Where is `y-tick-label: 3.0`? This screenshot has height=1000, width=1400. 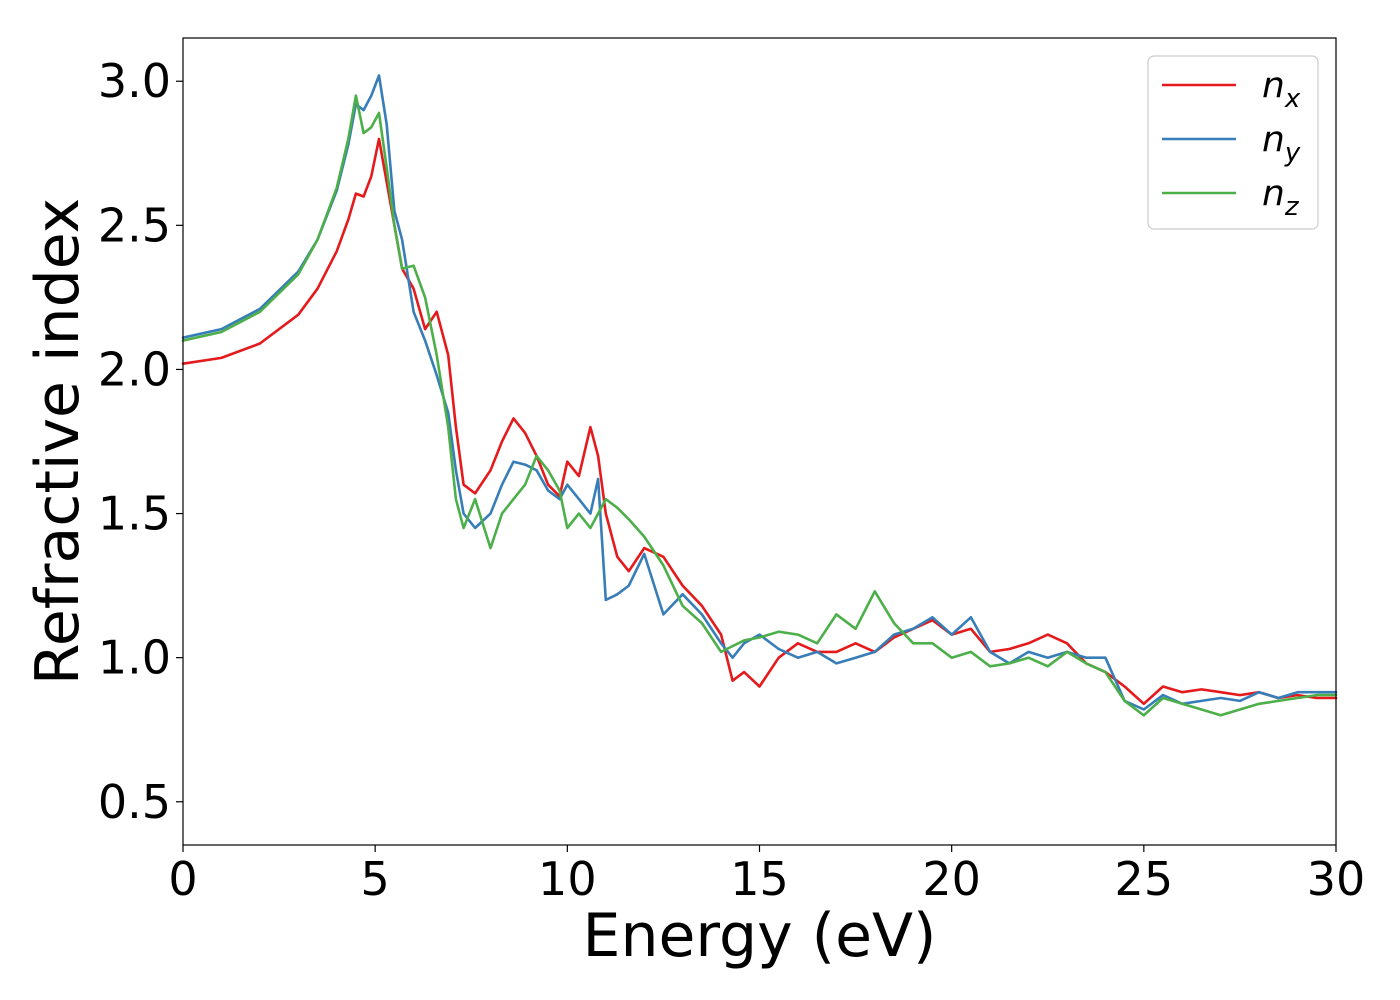
y-tick-label: 3.0 is located at coordinates (134, 81).